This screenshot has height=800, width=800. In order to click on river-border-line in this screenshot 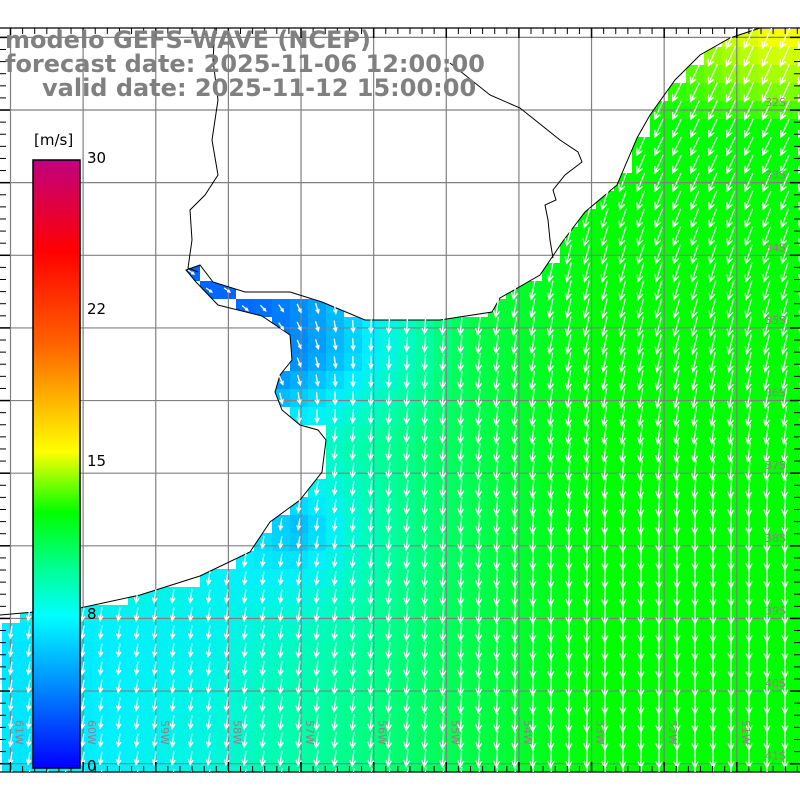, I will do `click(203, 150)`.